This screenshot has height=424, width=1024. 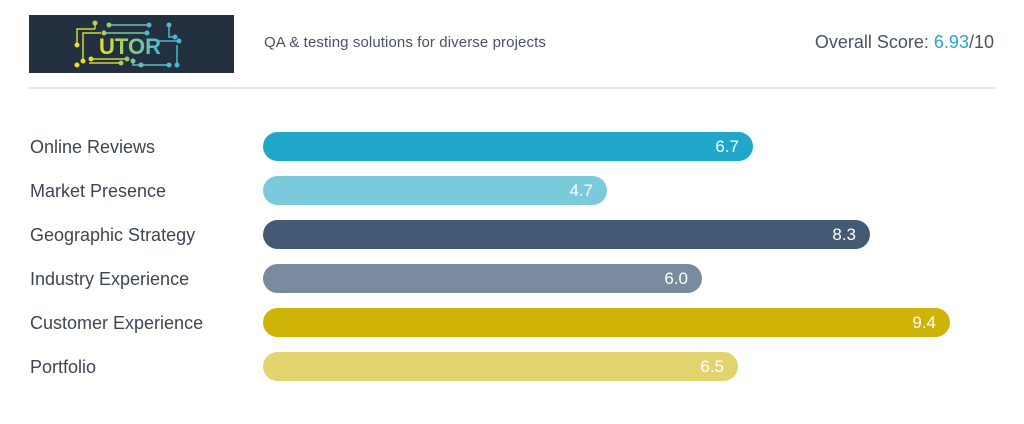 I want to click on bar-row: Portfolio 6.5, so click(x=512, y=367).